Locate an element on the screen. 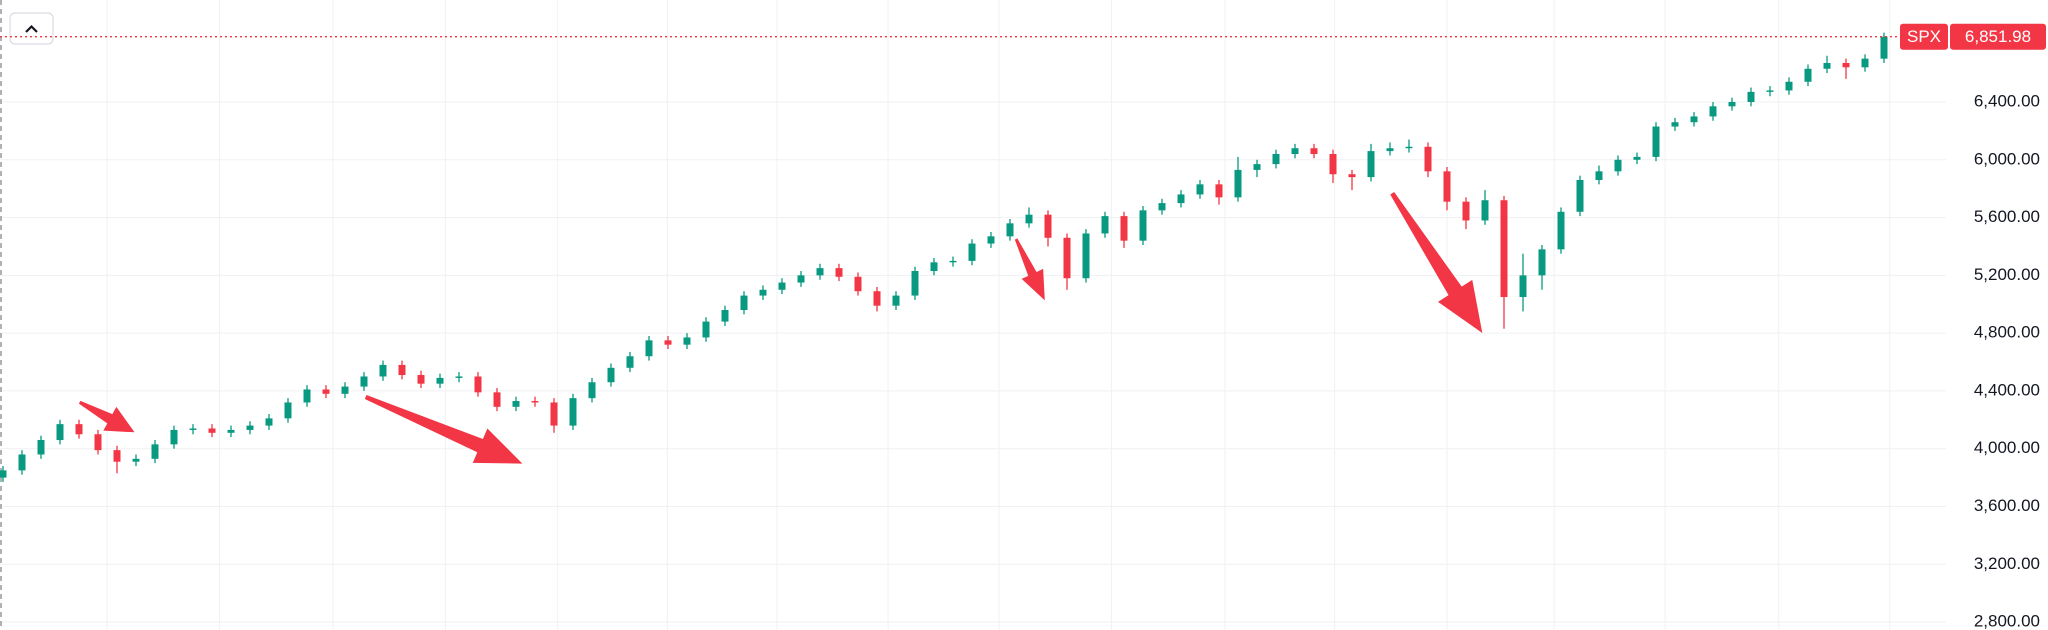  button-frame is located at coordinates (31, 28).